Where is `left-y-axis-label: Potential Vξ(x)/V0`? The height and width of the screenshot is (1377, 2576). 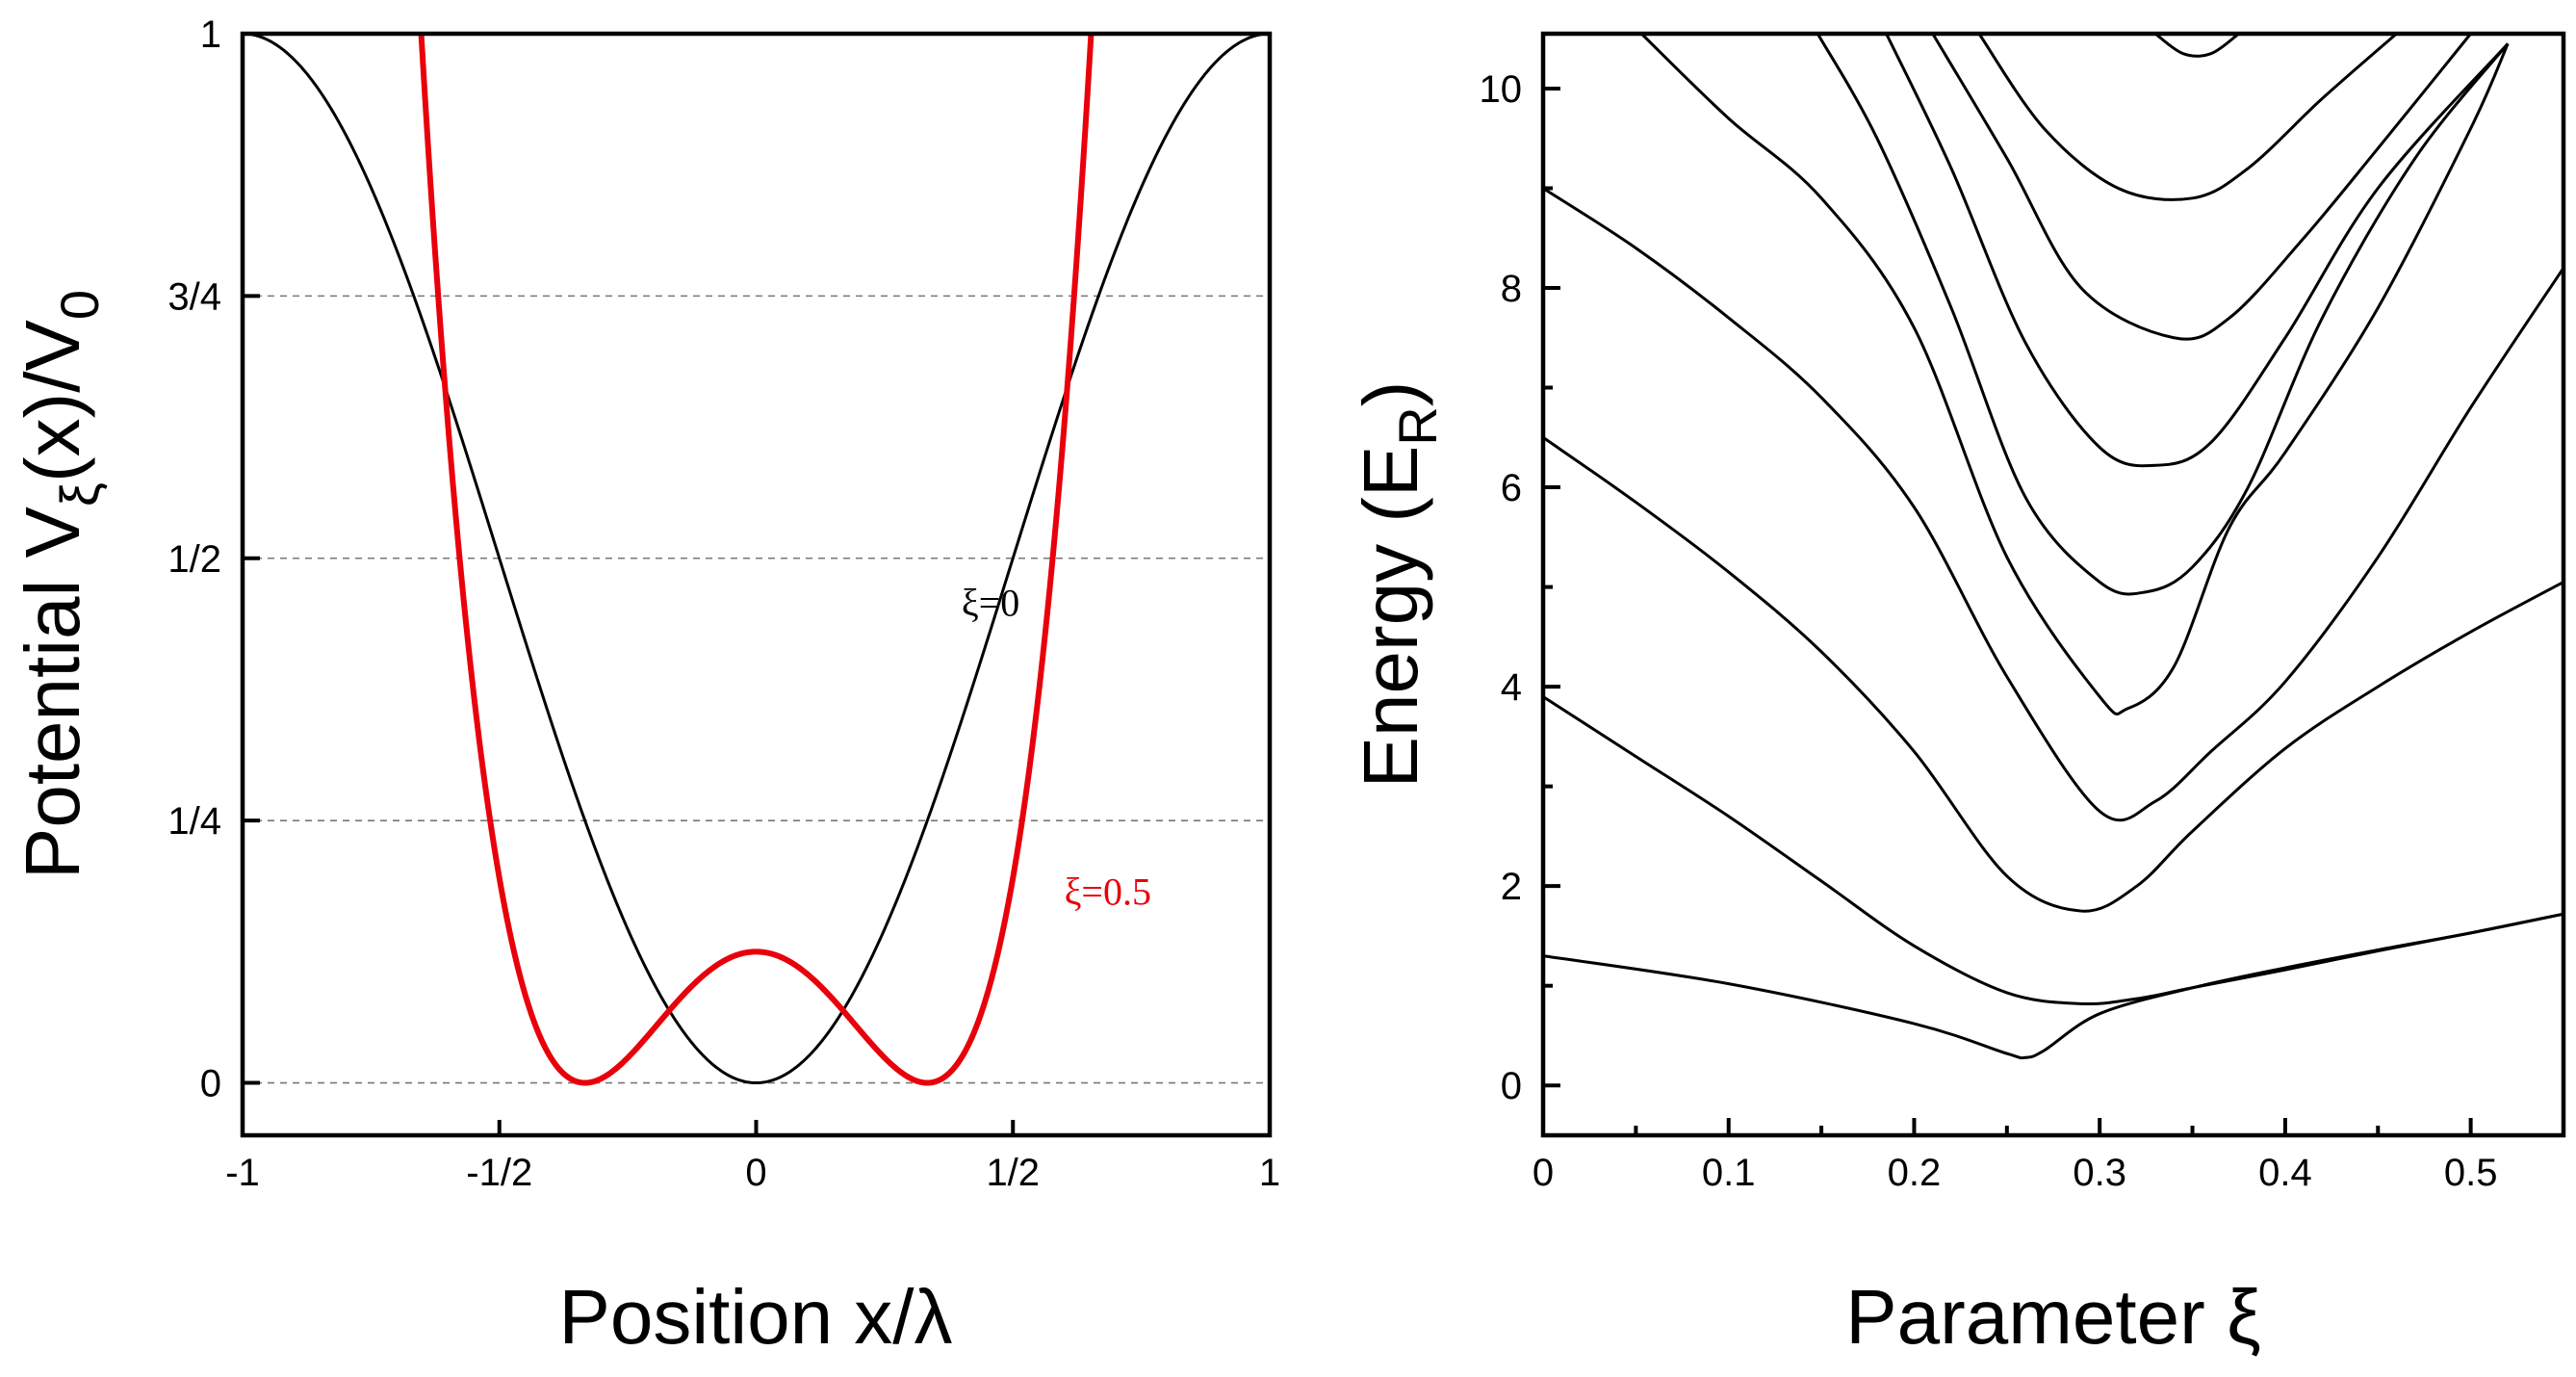 left-y-axis-label: Potential Vξ(x)/V0 is located at coordinates (60, 584).